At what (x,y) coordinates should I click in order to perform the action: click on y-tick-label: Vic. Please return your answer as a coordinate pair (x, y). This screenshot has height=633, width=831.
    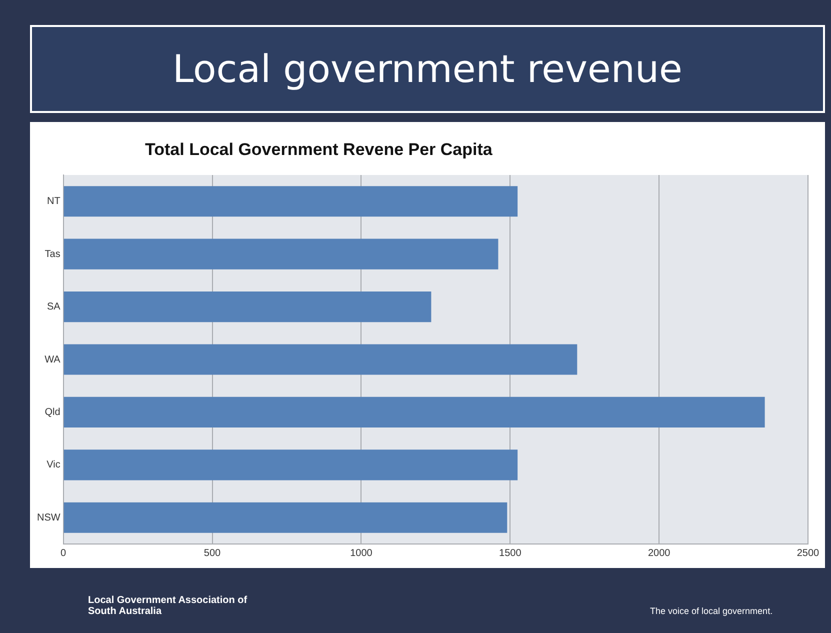
    Looking at the image, I should click on (53, 465).